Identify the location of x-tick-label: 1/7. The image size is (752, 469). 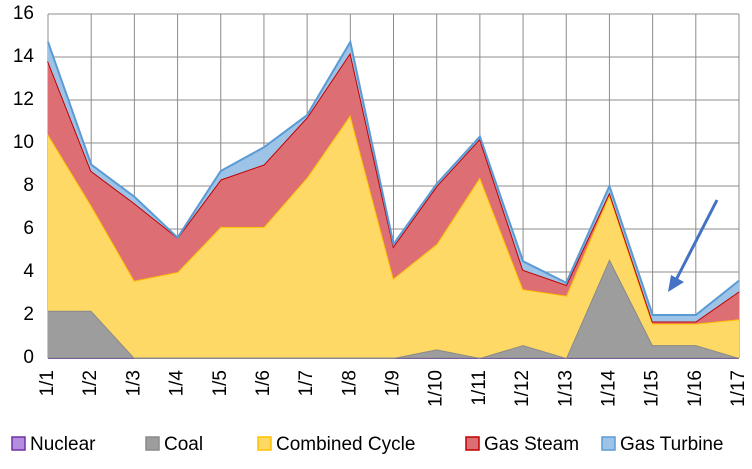
(306, 383).